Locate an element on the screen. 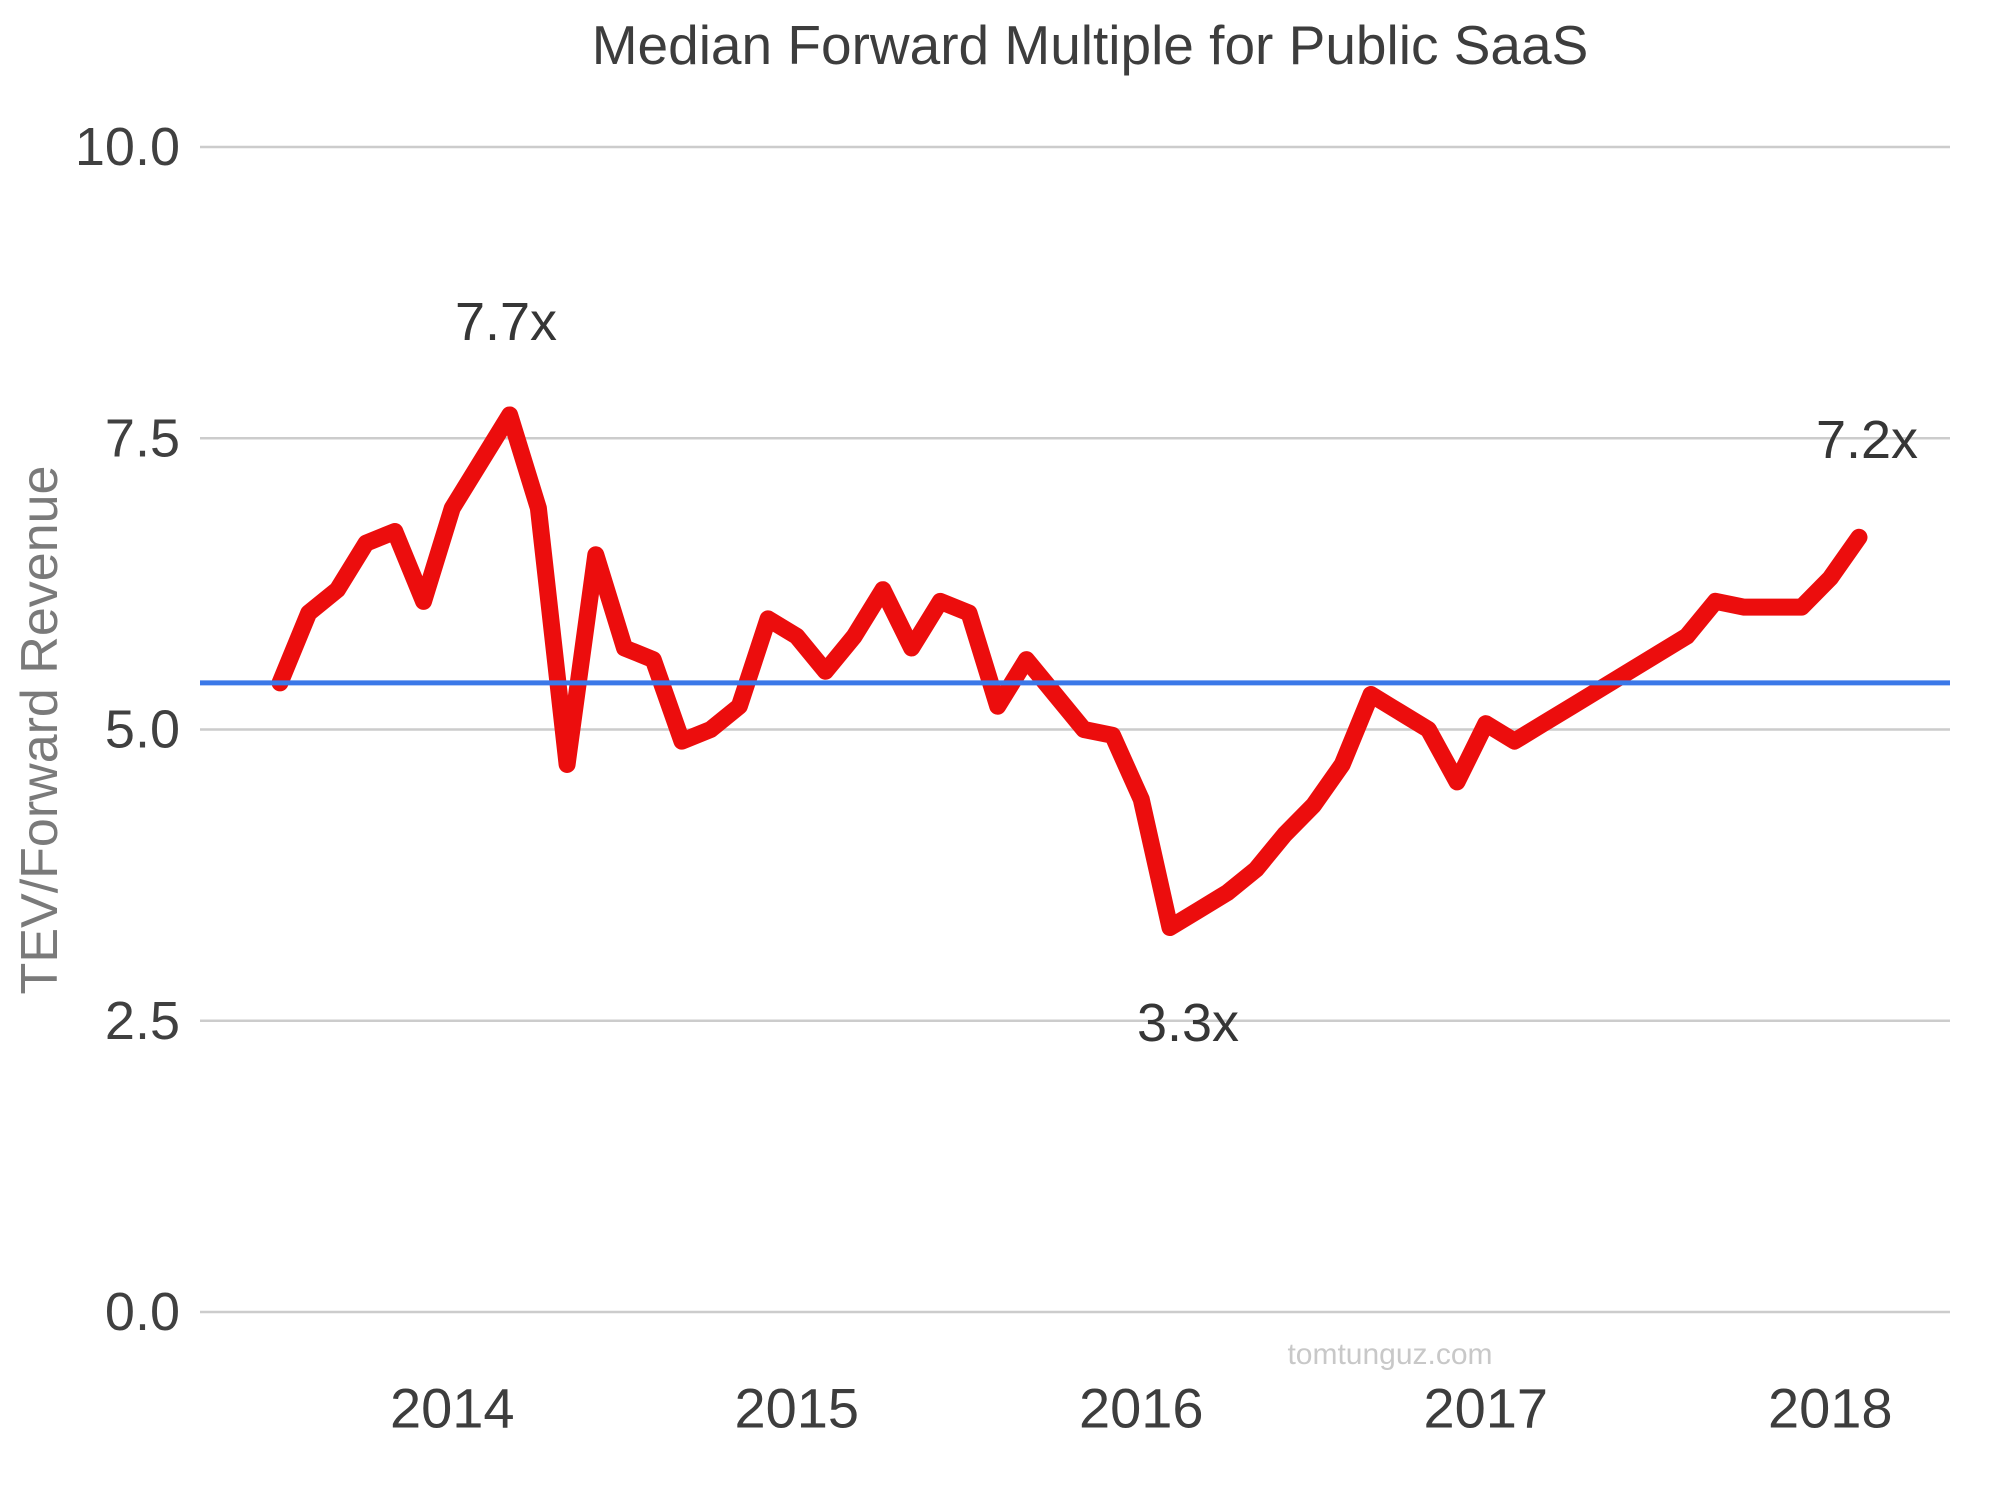  x-tick-label: 2014 is located at coordinates (452, 1408).